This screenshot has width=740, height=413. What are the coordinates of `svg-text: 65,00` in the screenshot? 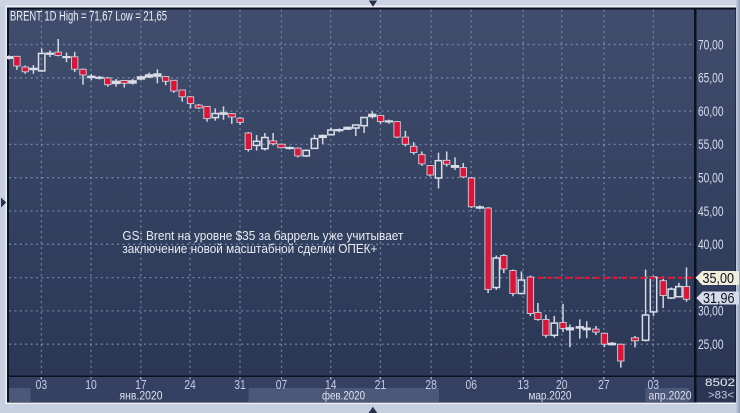 It's located at (711, 78).